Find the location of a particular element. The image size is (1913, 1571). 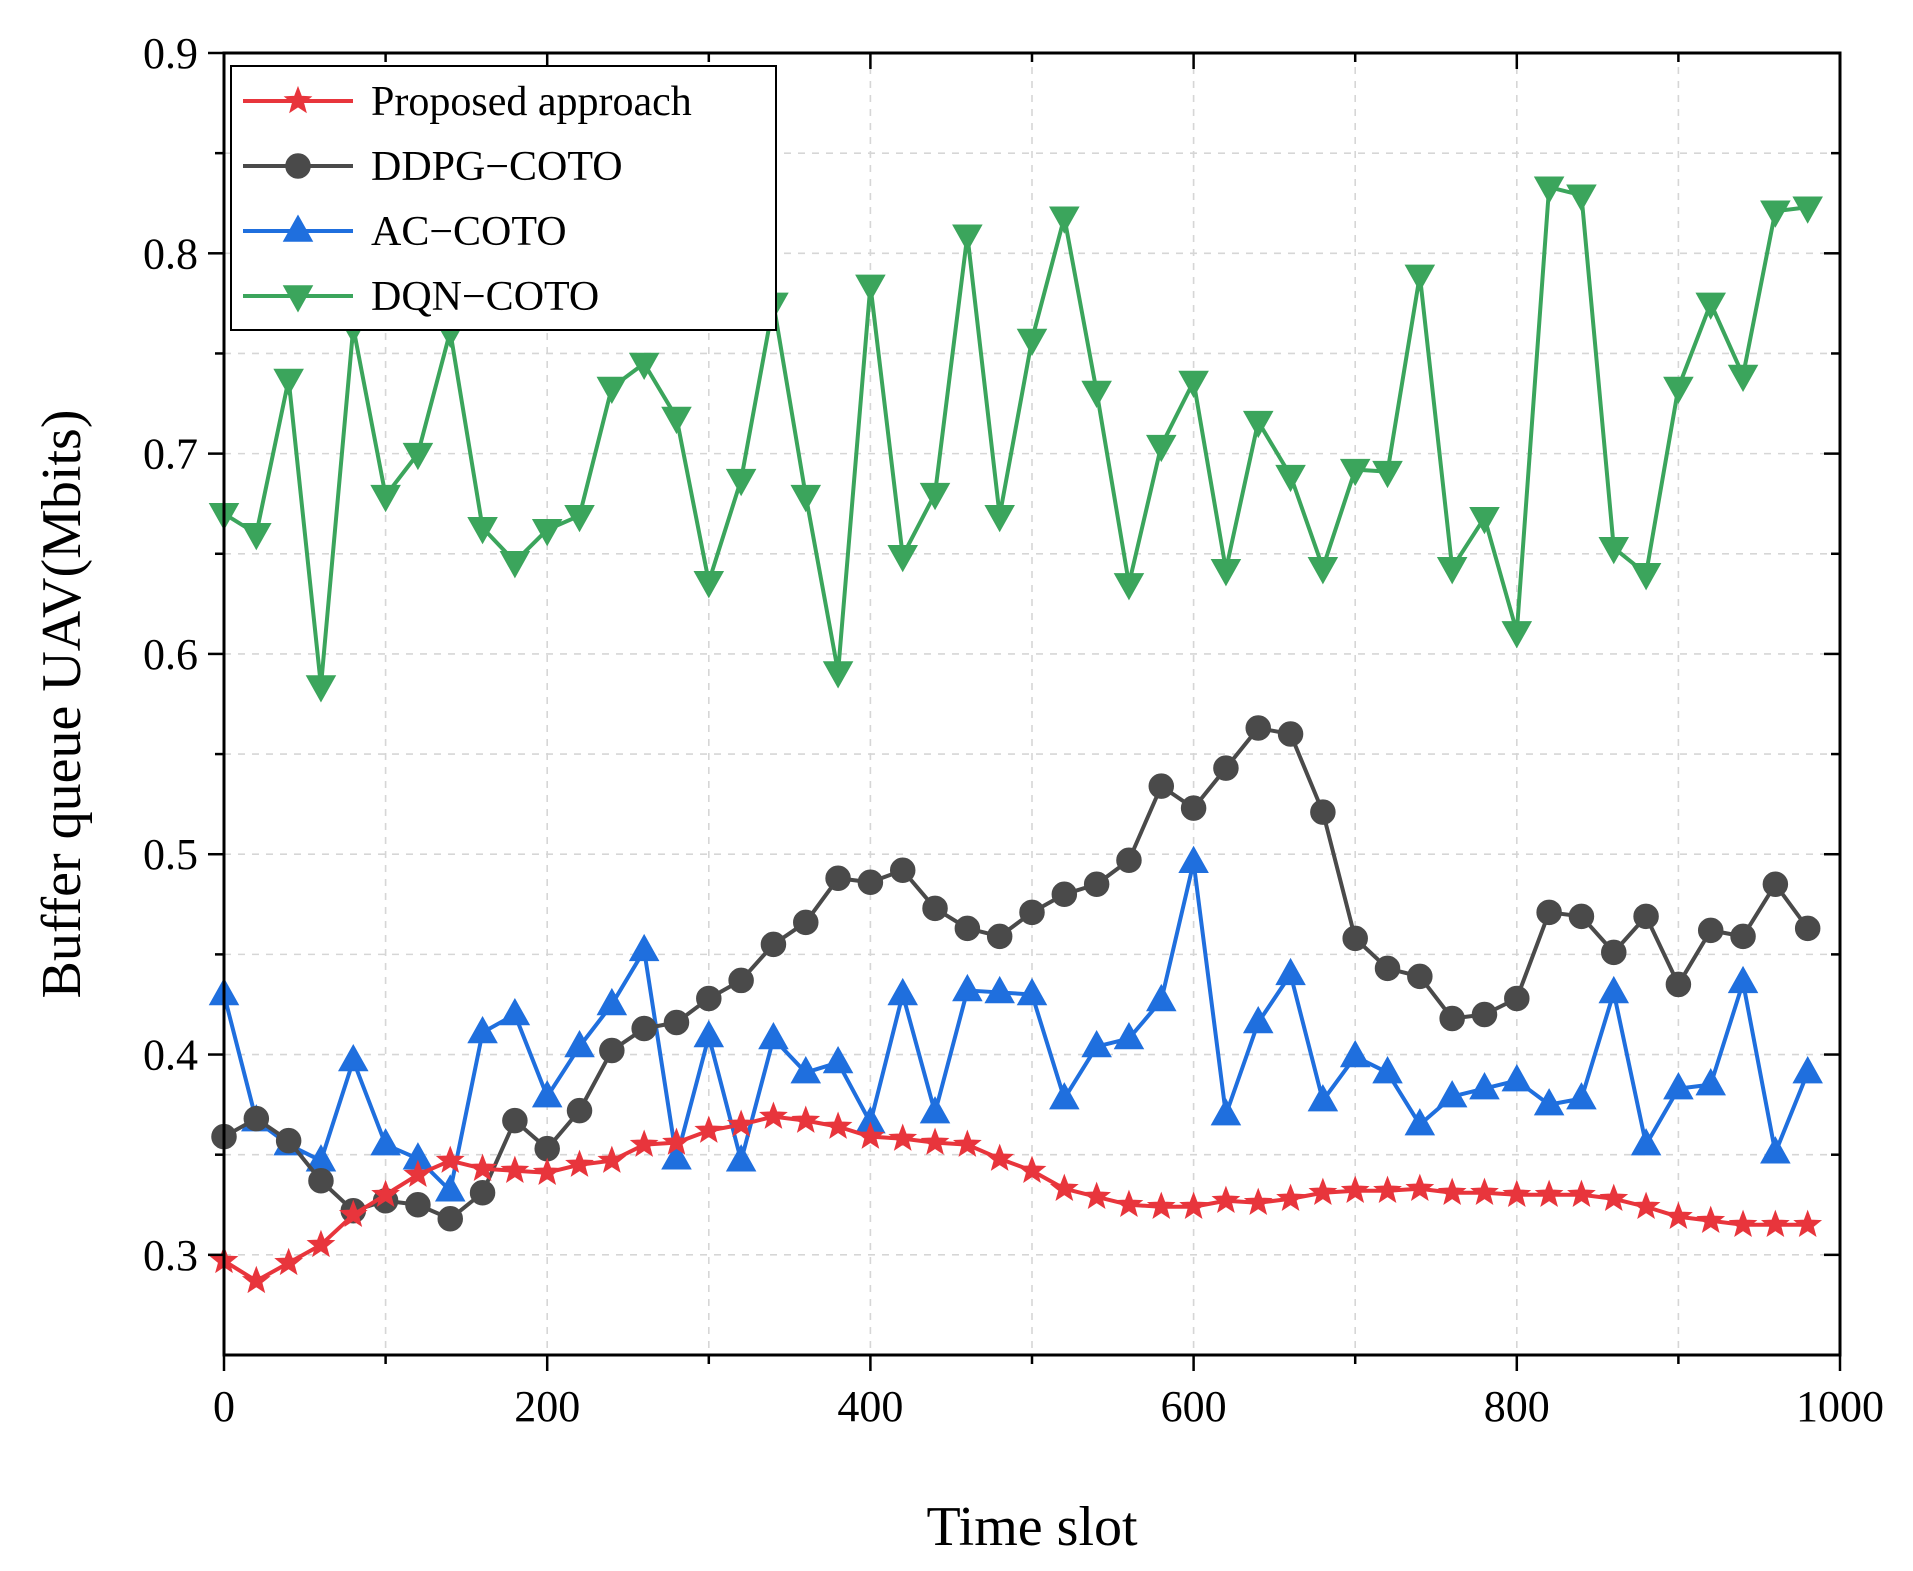

y-tick-label: 0.6 is located at coordinates (170, 654).